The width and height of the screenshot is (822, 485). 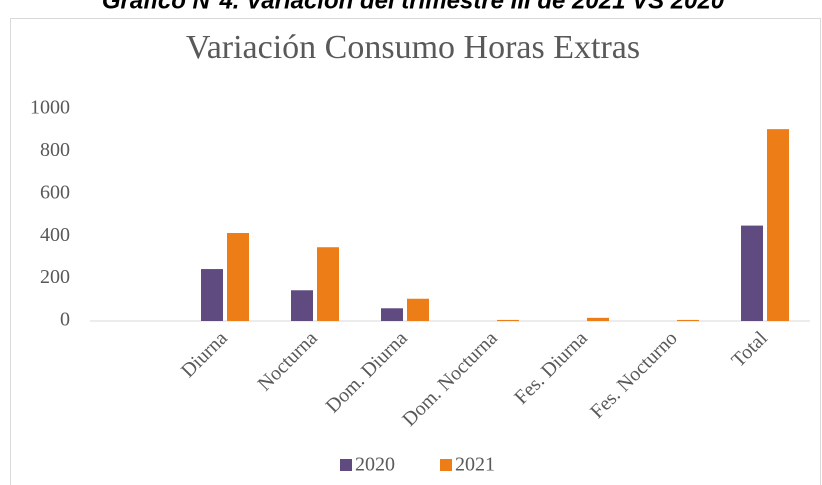 What do you see at coordinates (450, 379) in the screenshot?
I see `x-tick-label: Dom. Nocturna` at bounding box center [450, 379].